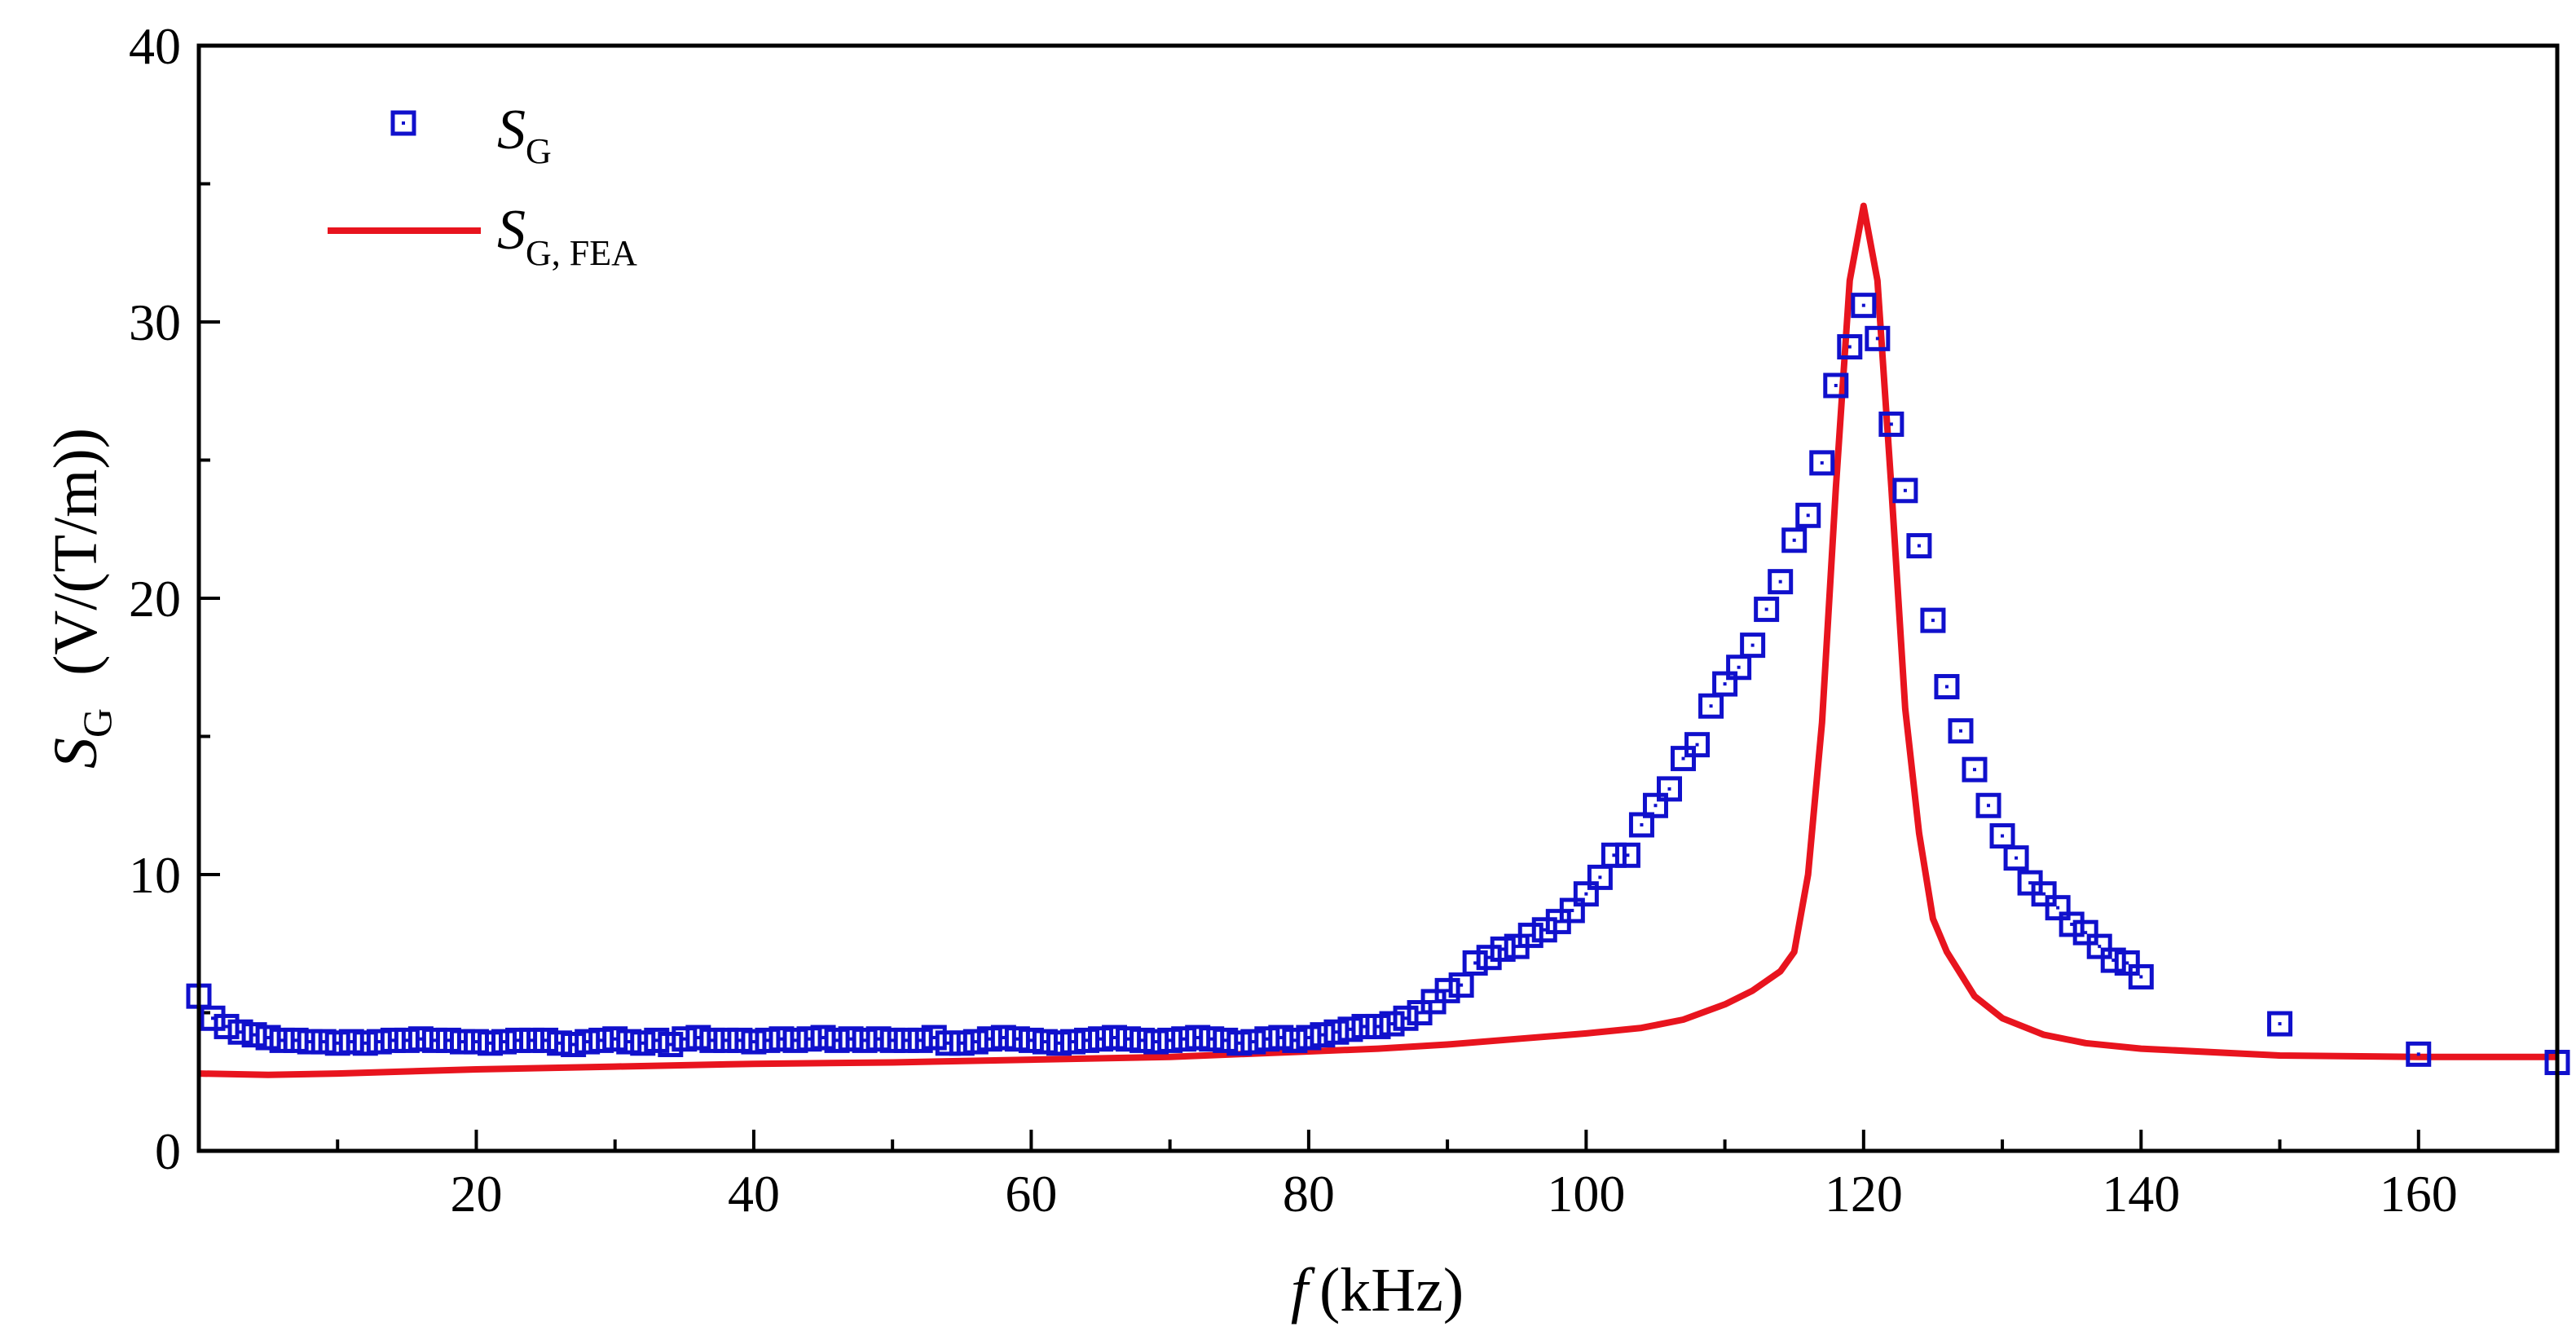 Image resolution: width=2576 pixels, height=1331 pixels. I want to click on y-tick-label: 10, so click(155, 875).